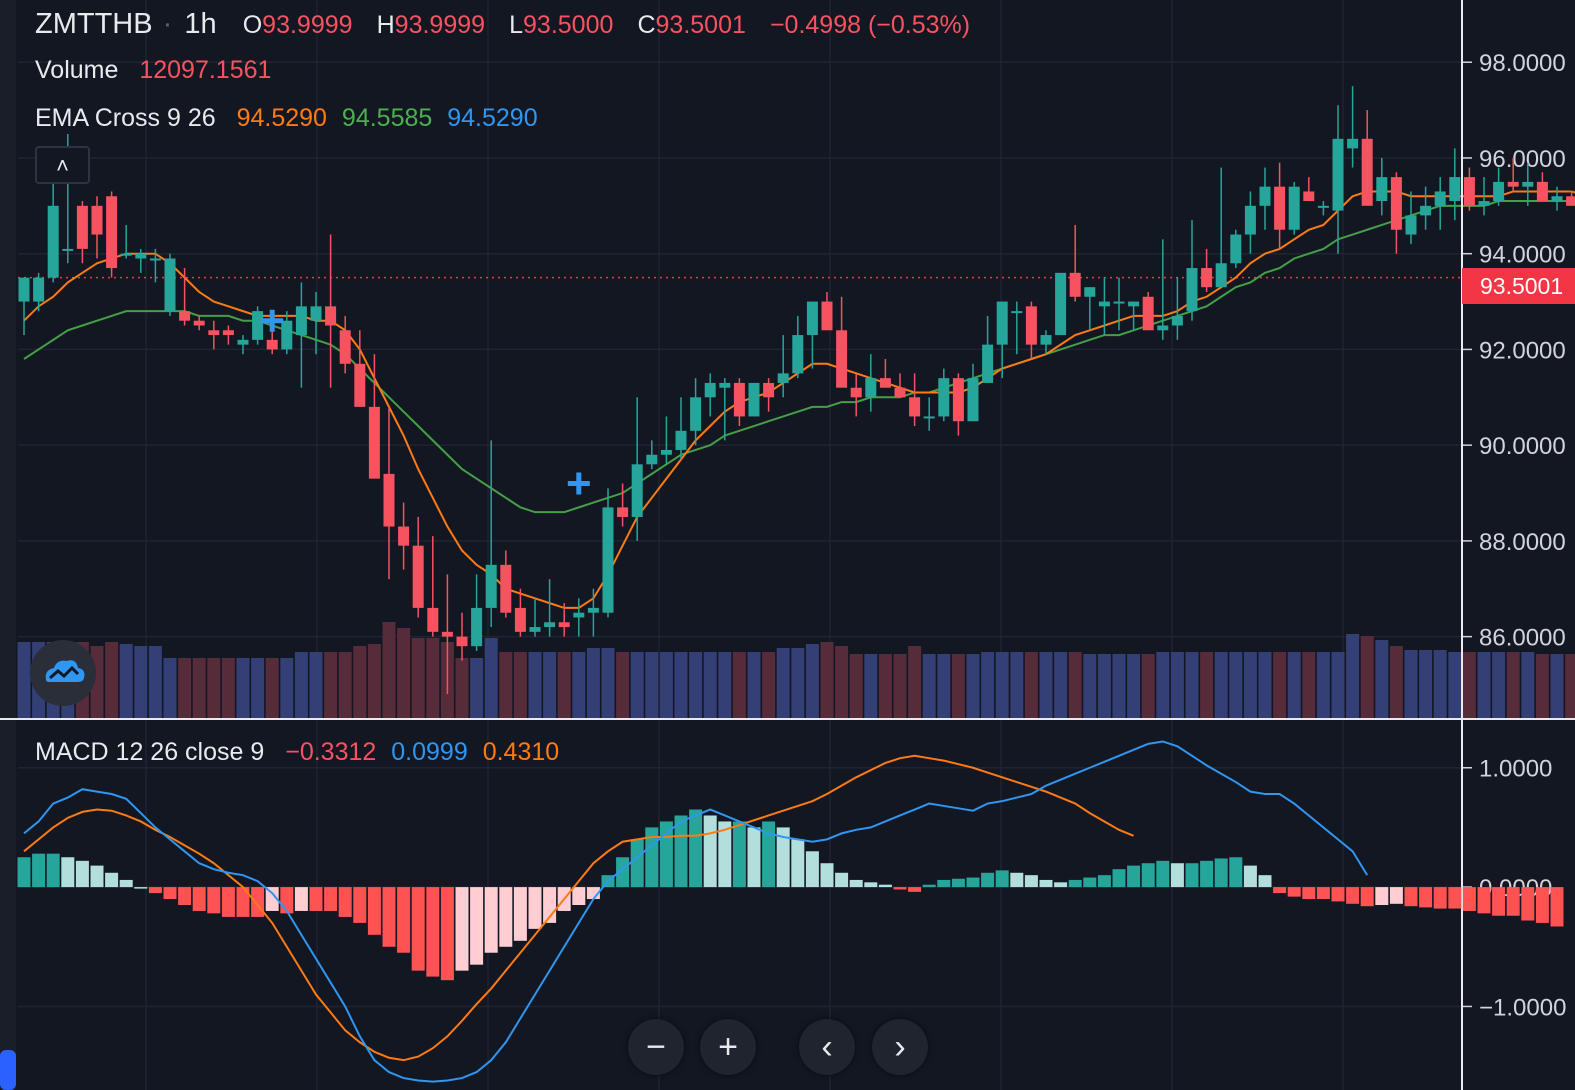 This screenshot has width=1575, height=1090. Describe the element at coordinates (290, 118) in the screenshot. I see `ema-legend: EMA Cross 9 26 94.5290 94.5585 94.5290` at that location.